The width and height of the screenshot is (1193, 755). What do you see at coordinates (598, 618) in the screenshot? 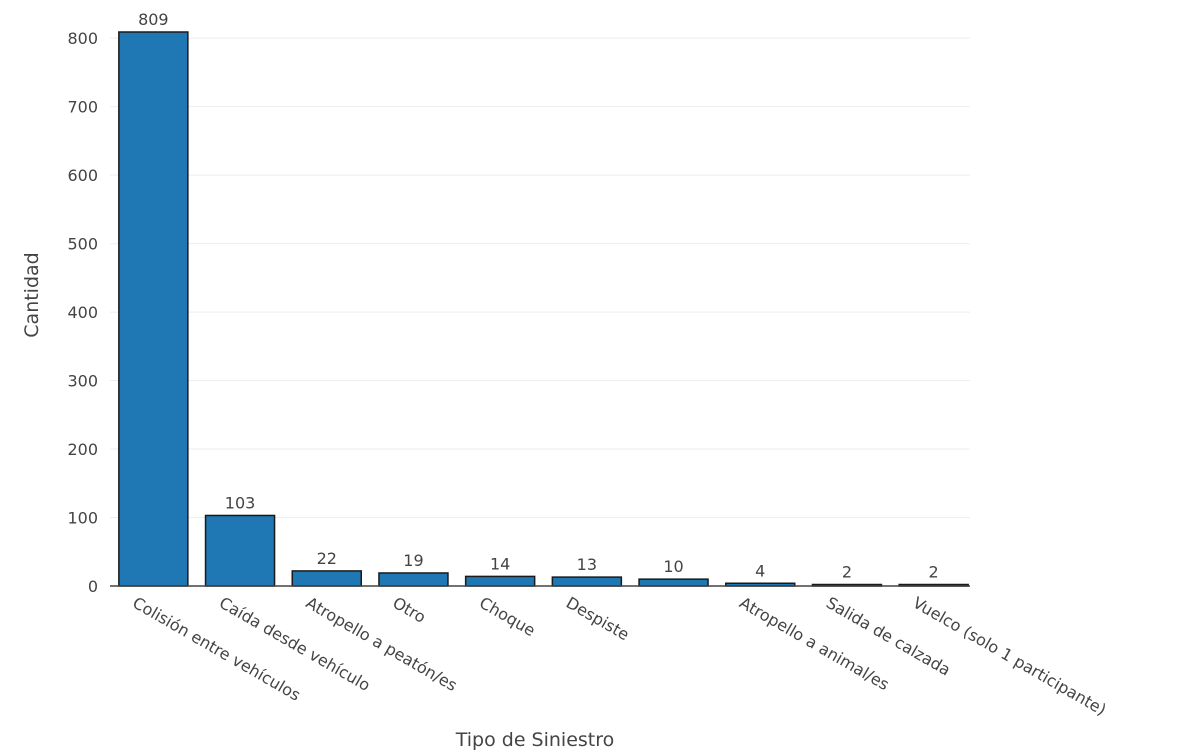
I see `x-tick-label: Despiste` at bounding box center [598, 618].